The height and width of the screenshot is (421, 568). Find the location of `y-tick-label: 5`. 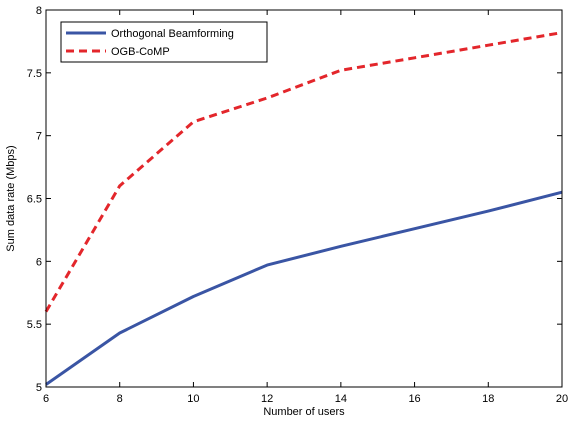

y-tick-label: 5 is located at coordinates (39, 388).